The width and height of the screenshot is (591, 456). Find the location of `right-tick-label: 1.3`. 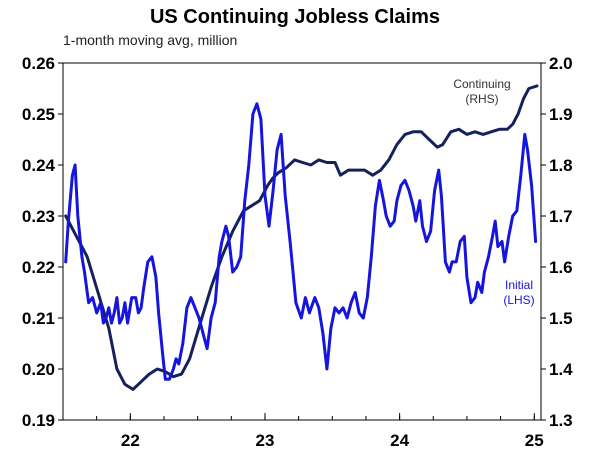

right-tick-label: 1.3 is located at coordinates (561, 420).